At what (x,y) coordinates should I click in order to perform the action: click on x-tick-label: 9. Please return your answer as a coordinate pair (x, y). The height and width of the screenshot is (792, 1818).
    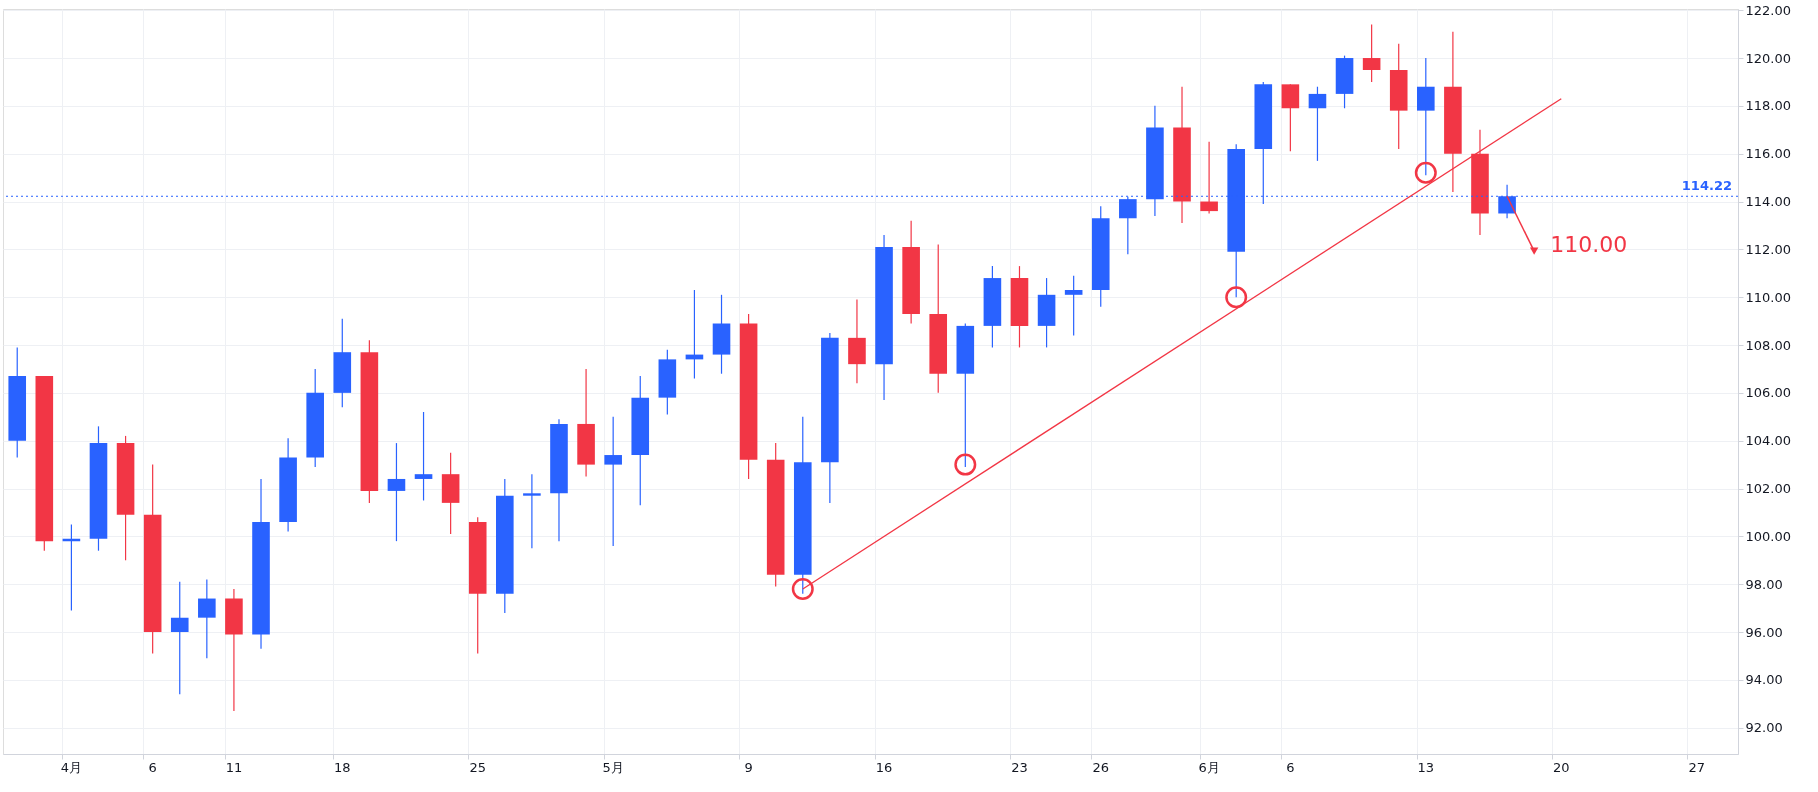
    Looking at the image, I should click on (748, 767).